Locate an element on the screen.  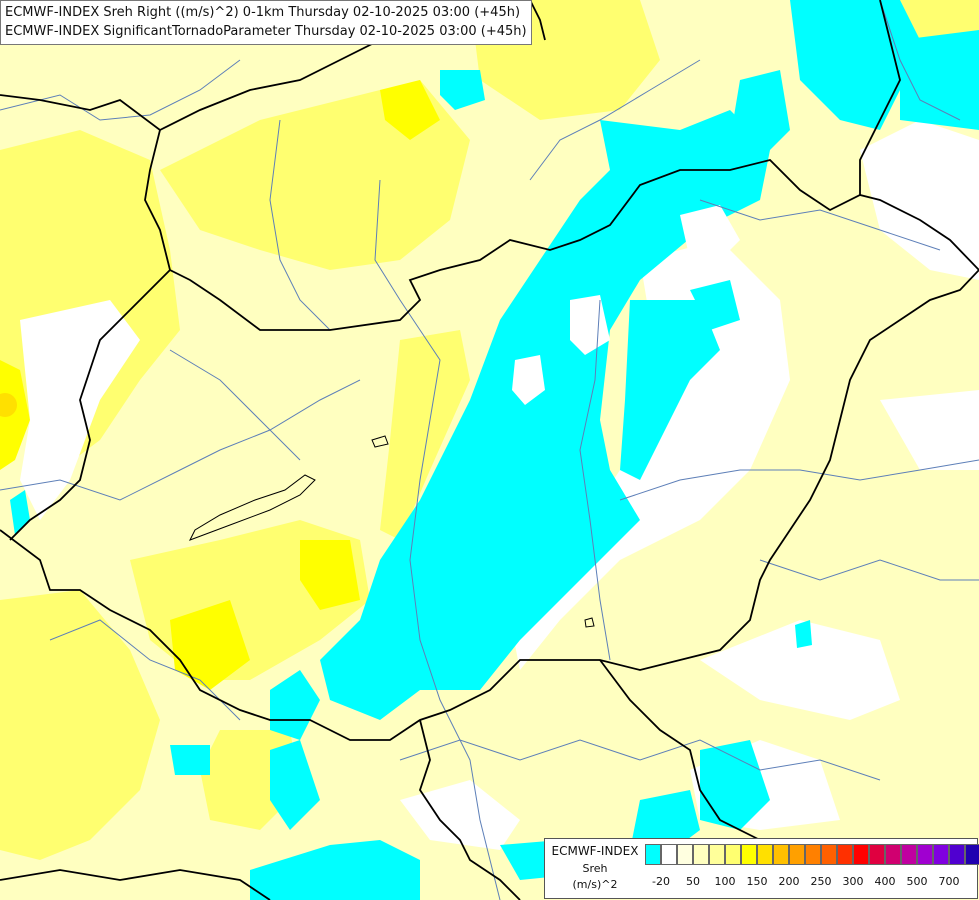
legend-tick-label: 100 is located at coordinates (725, 881).